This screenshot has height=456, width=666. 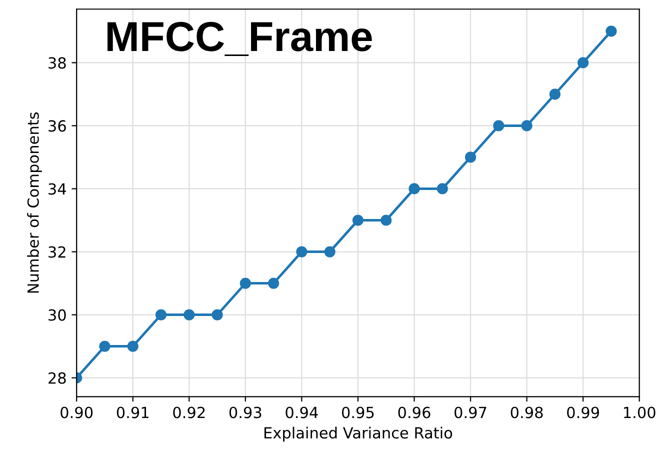 What do you see at coordinates (57, 315) in the screenshot?
I see `y-tick-label: 30` at bounding box center [57, 315].